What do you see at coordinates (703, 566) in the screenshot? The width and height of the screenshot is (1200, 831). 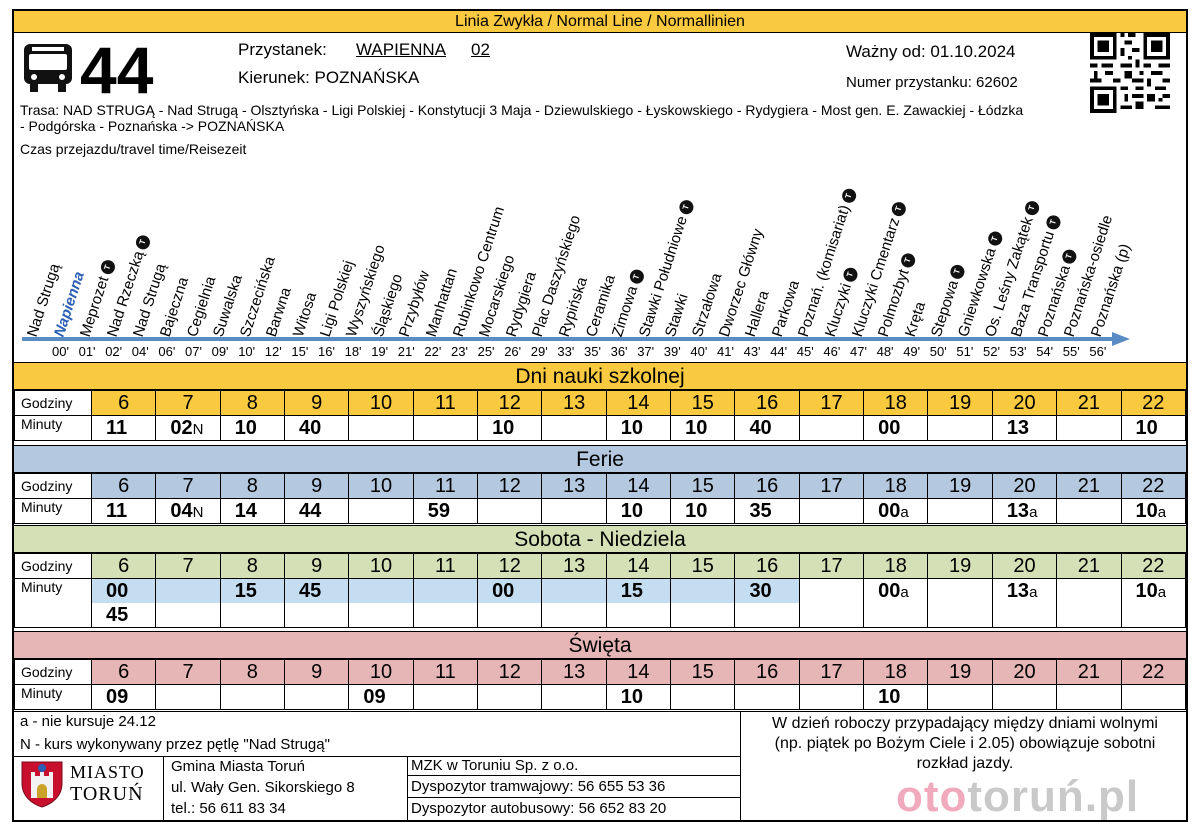 I see `hour-cell: 15` at bounding box center [703, 566].